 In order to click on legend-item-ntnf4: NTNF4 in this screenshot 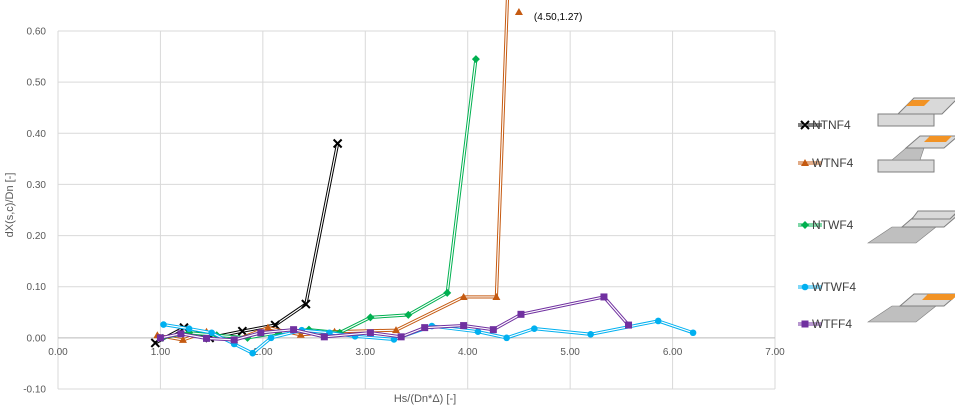, I will do `click(824, 125)`.